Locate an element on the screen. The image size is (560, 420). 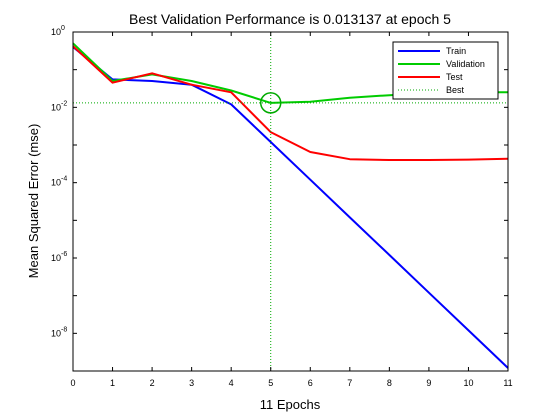
legend-label-test: Test is located at coordinates (454, 77).